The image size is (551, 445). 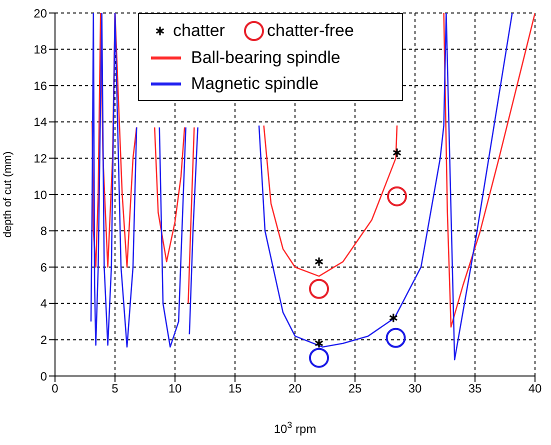 What do you see at coordinates (44, 267) in the screenshot?
I see `y-tick-label: 6` at bounding box center [44, 267].